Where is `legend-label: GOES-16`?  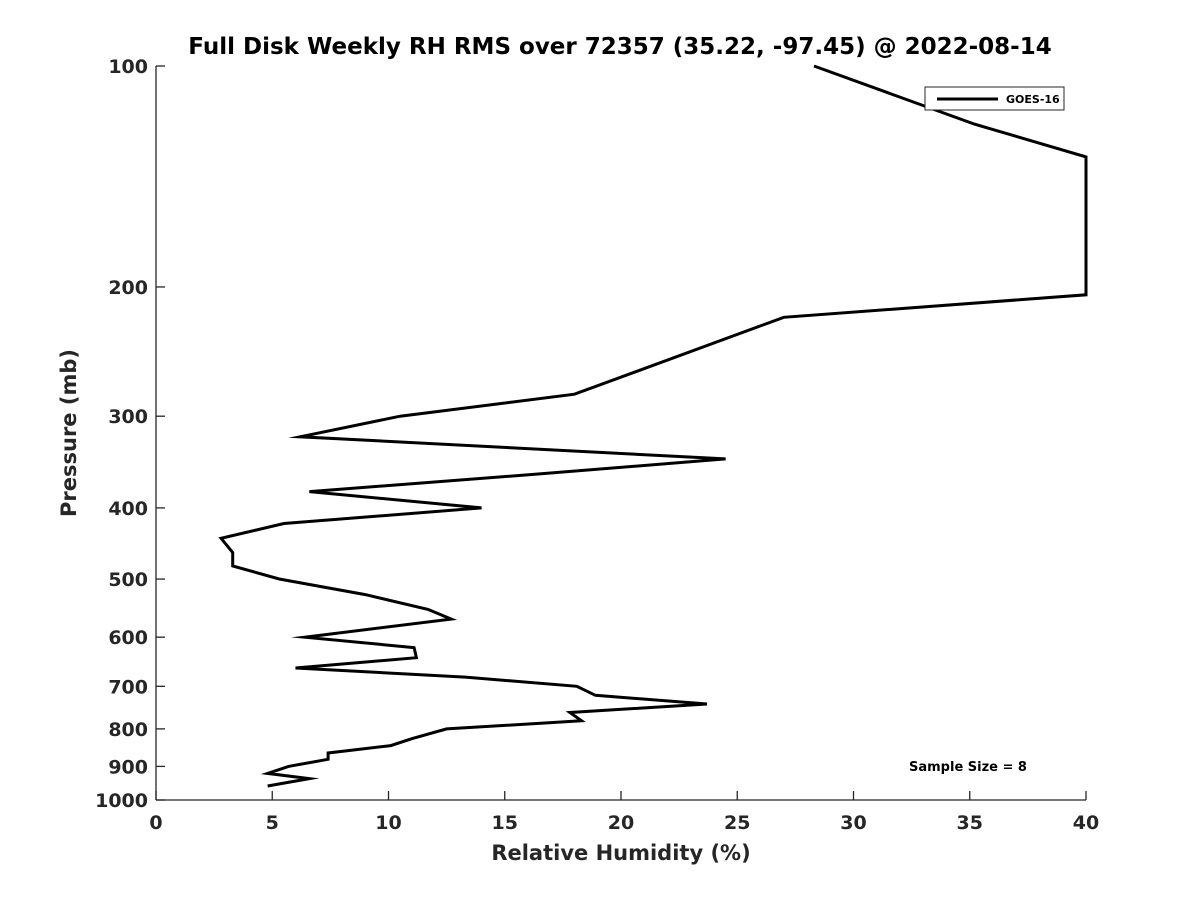
legend-label: GOES-16 is located at coordinates (1033, 99).